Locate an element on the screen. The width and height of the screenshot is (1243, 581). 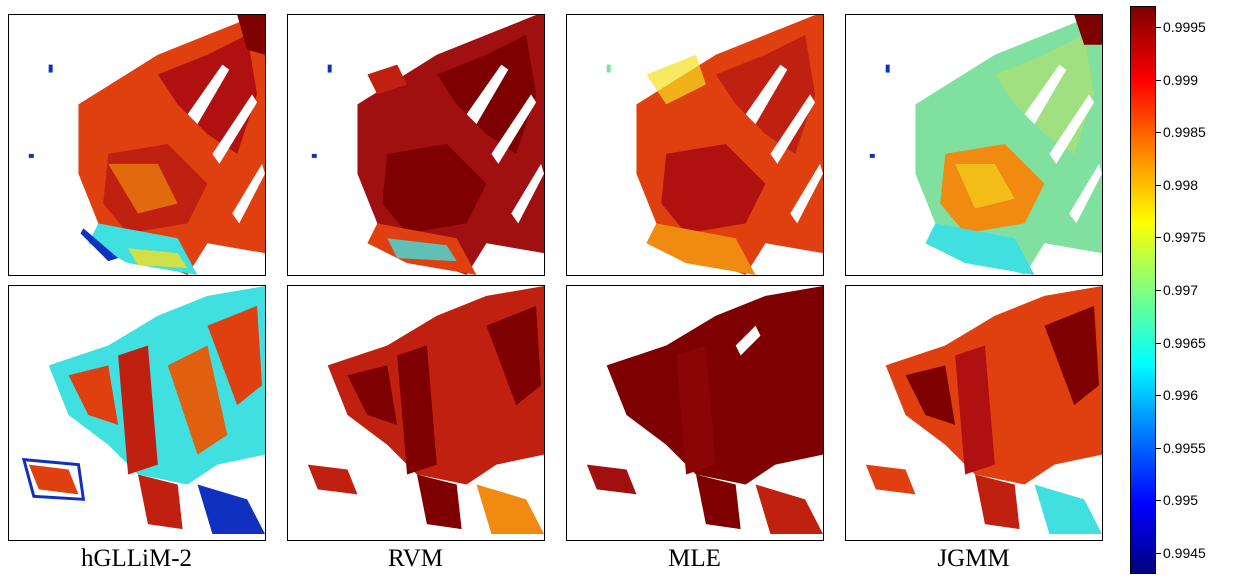
colorbar-tick-label: 0.997 is located at coordinates (1181, 290).